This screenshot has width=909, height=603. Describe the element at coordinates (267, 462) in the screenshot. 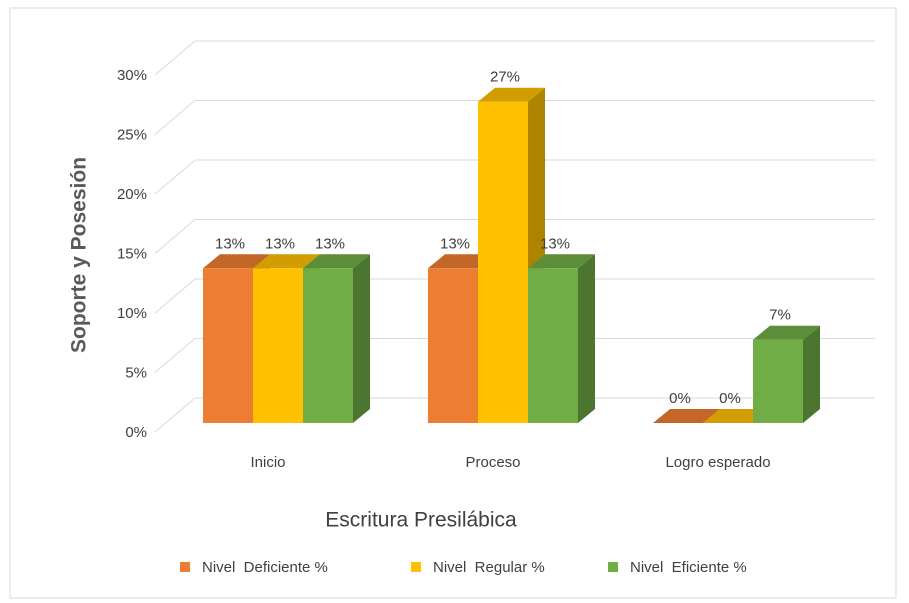

I see `x-tick-label: Inicio` at that location.